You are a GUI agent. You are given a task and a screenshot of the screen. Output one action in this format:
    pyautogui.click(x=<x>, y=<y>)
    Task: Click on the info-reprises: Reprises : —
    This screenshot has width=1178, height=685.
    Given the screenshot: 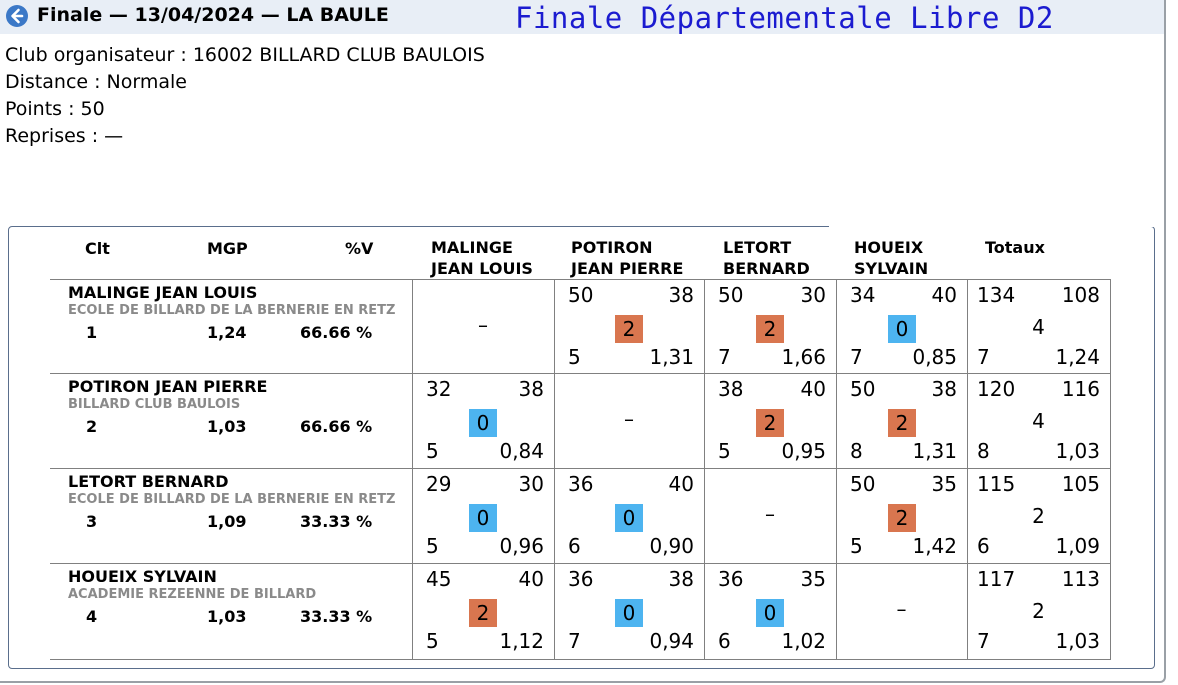 What is the action you would take?
    pyautogui.click(x=64, y=136)
    